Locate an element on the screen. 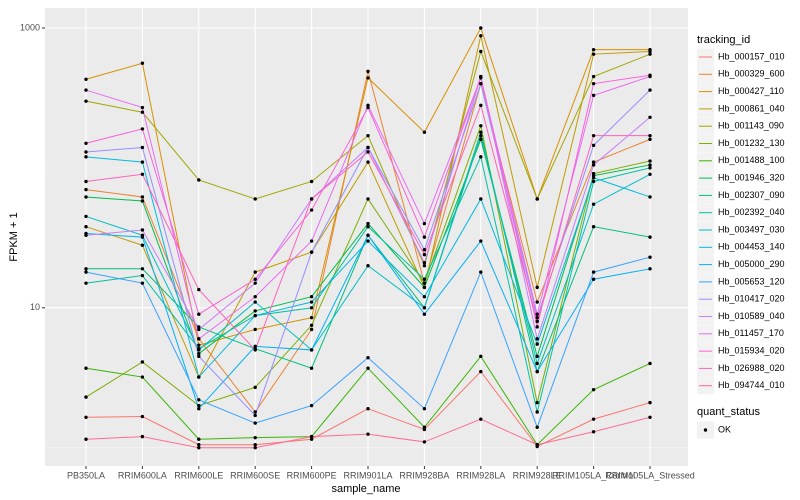 The height and width of the screenshot is (500, 800). x-axis-label: sample_name is located at coordinates (365, 489).